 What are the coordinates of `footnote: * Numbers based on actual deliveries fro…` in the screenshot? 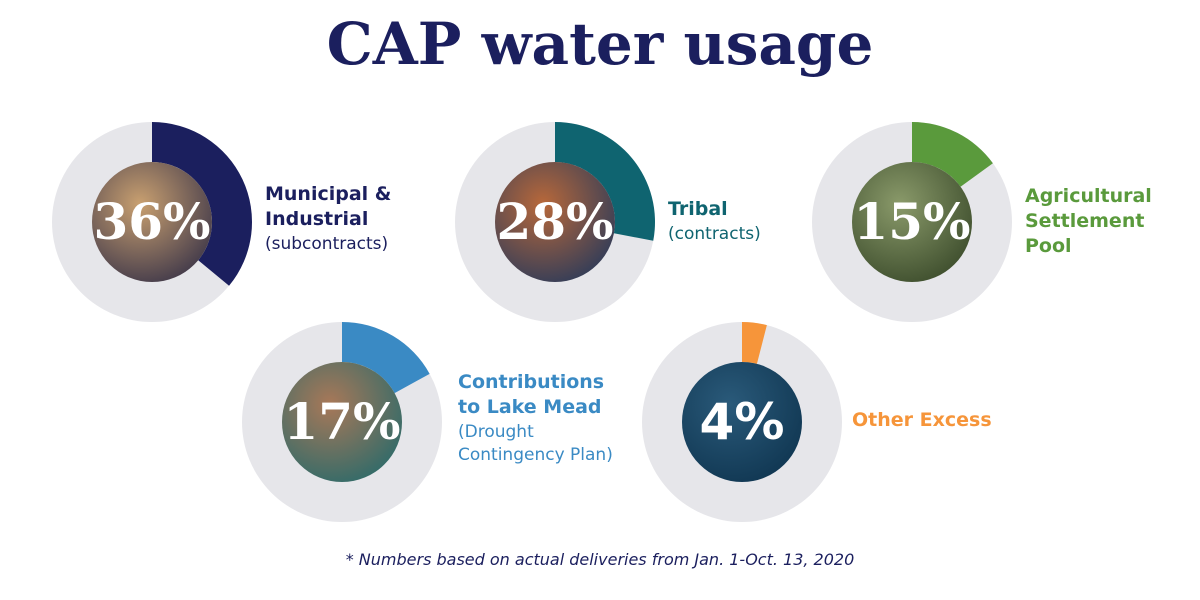 It's located at (600, 559).